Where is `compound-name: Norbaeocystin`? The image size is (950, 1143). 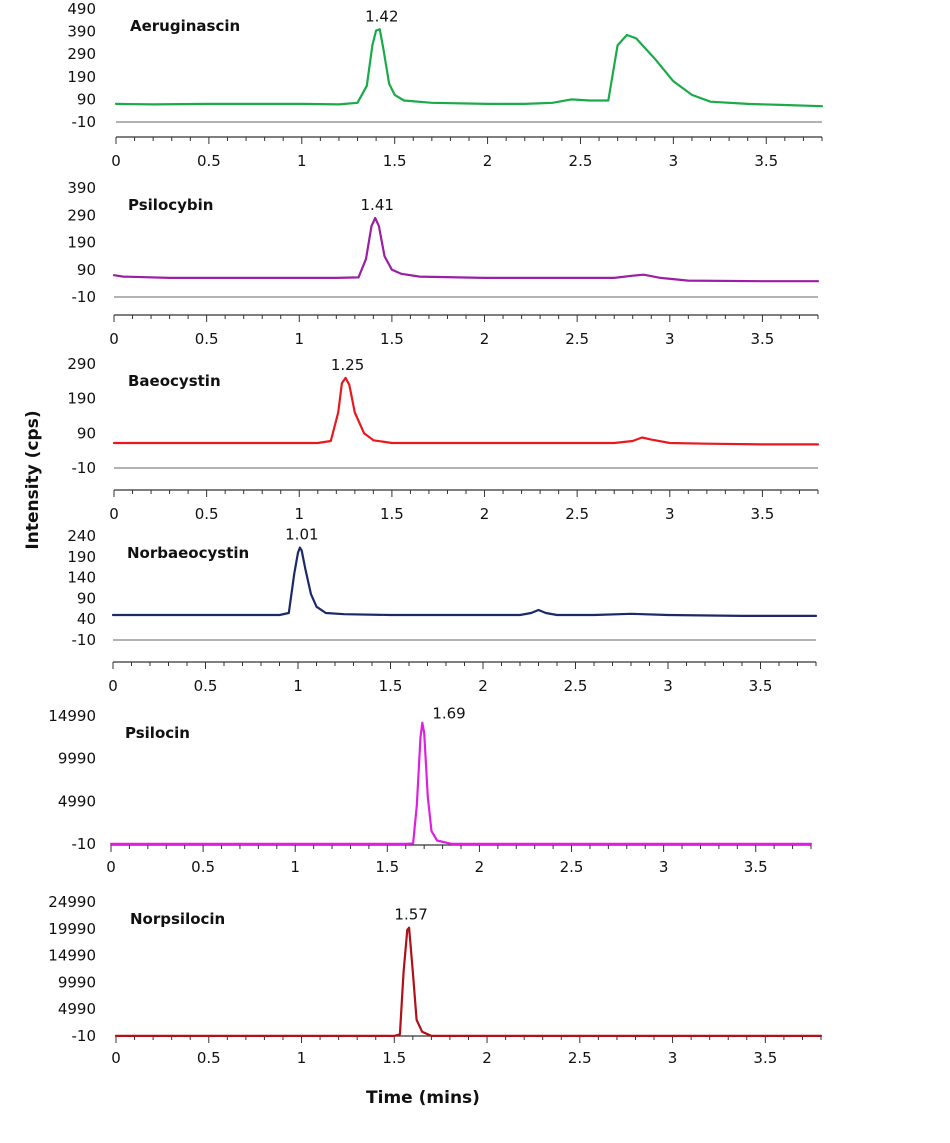 compound-name: Norbaeocystin is located at coordinates (188, 553).